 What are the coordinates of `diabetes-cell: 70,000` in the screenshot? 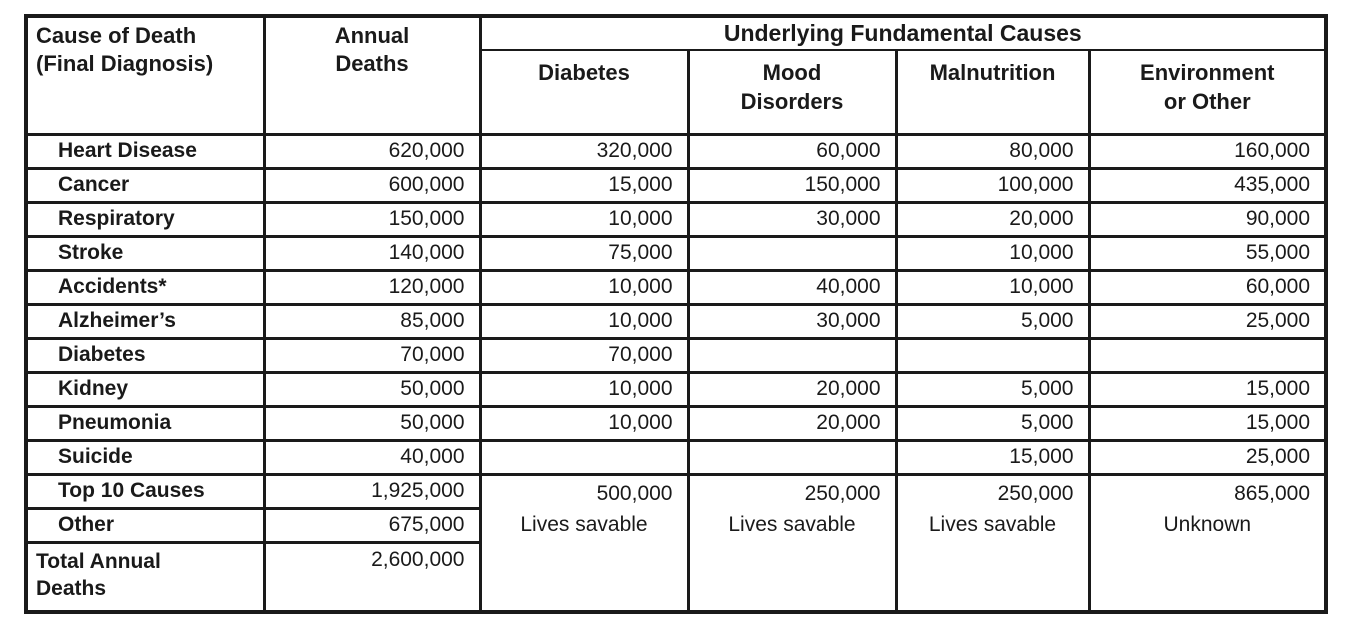 It's located at (584, 355).